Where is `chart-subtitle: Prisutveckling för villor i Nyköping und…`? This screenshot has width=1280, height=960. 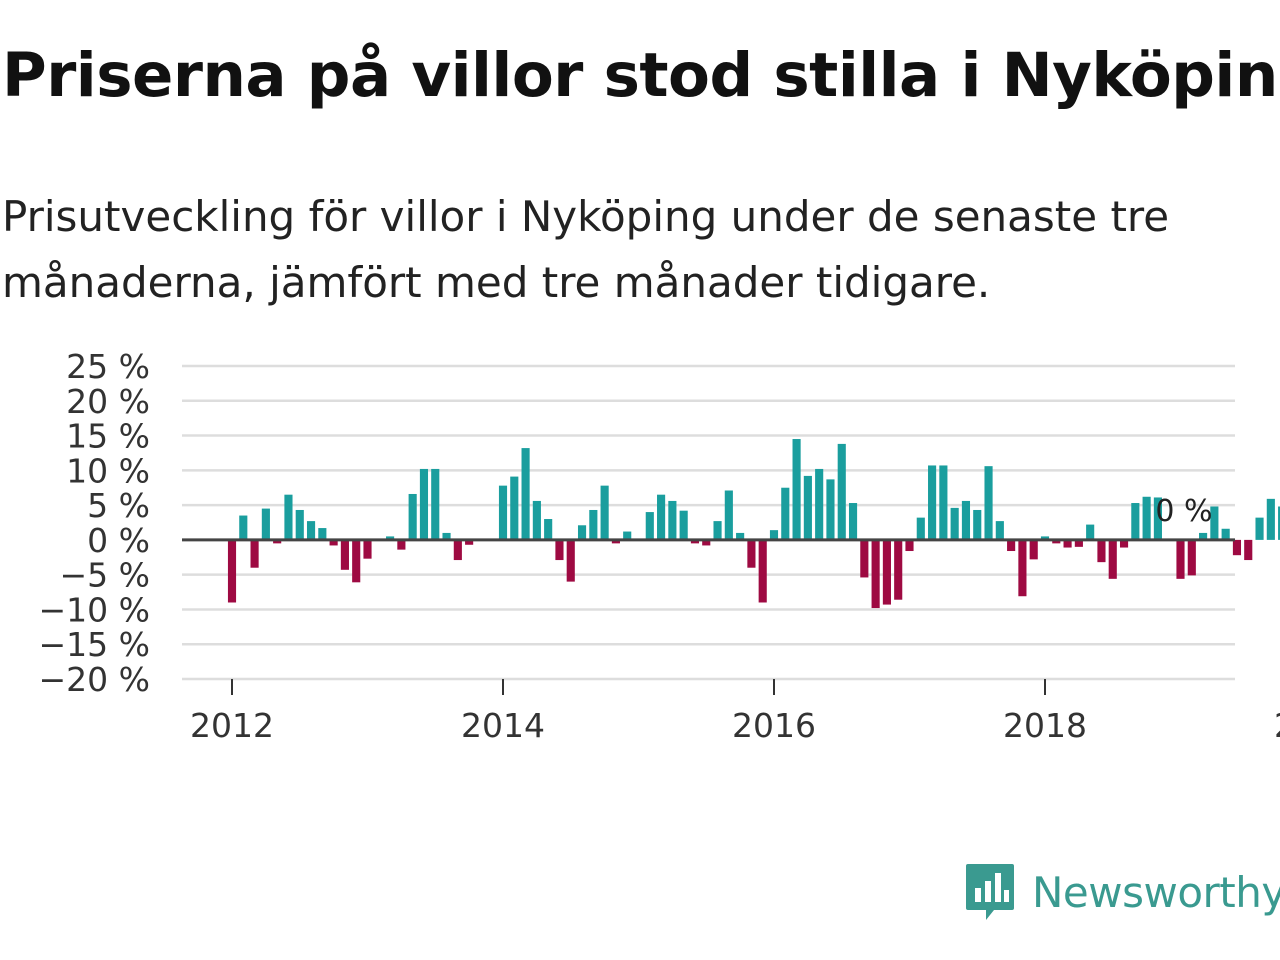
chart-subtitle: Prisutveckling för villor i Nyköping und… is located at coordinates (586, 249).